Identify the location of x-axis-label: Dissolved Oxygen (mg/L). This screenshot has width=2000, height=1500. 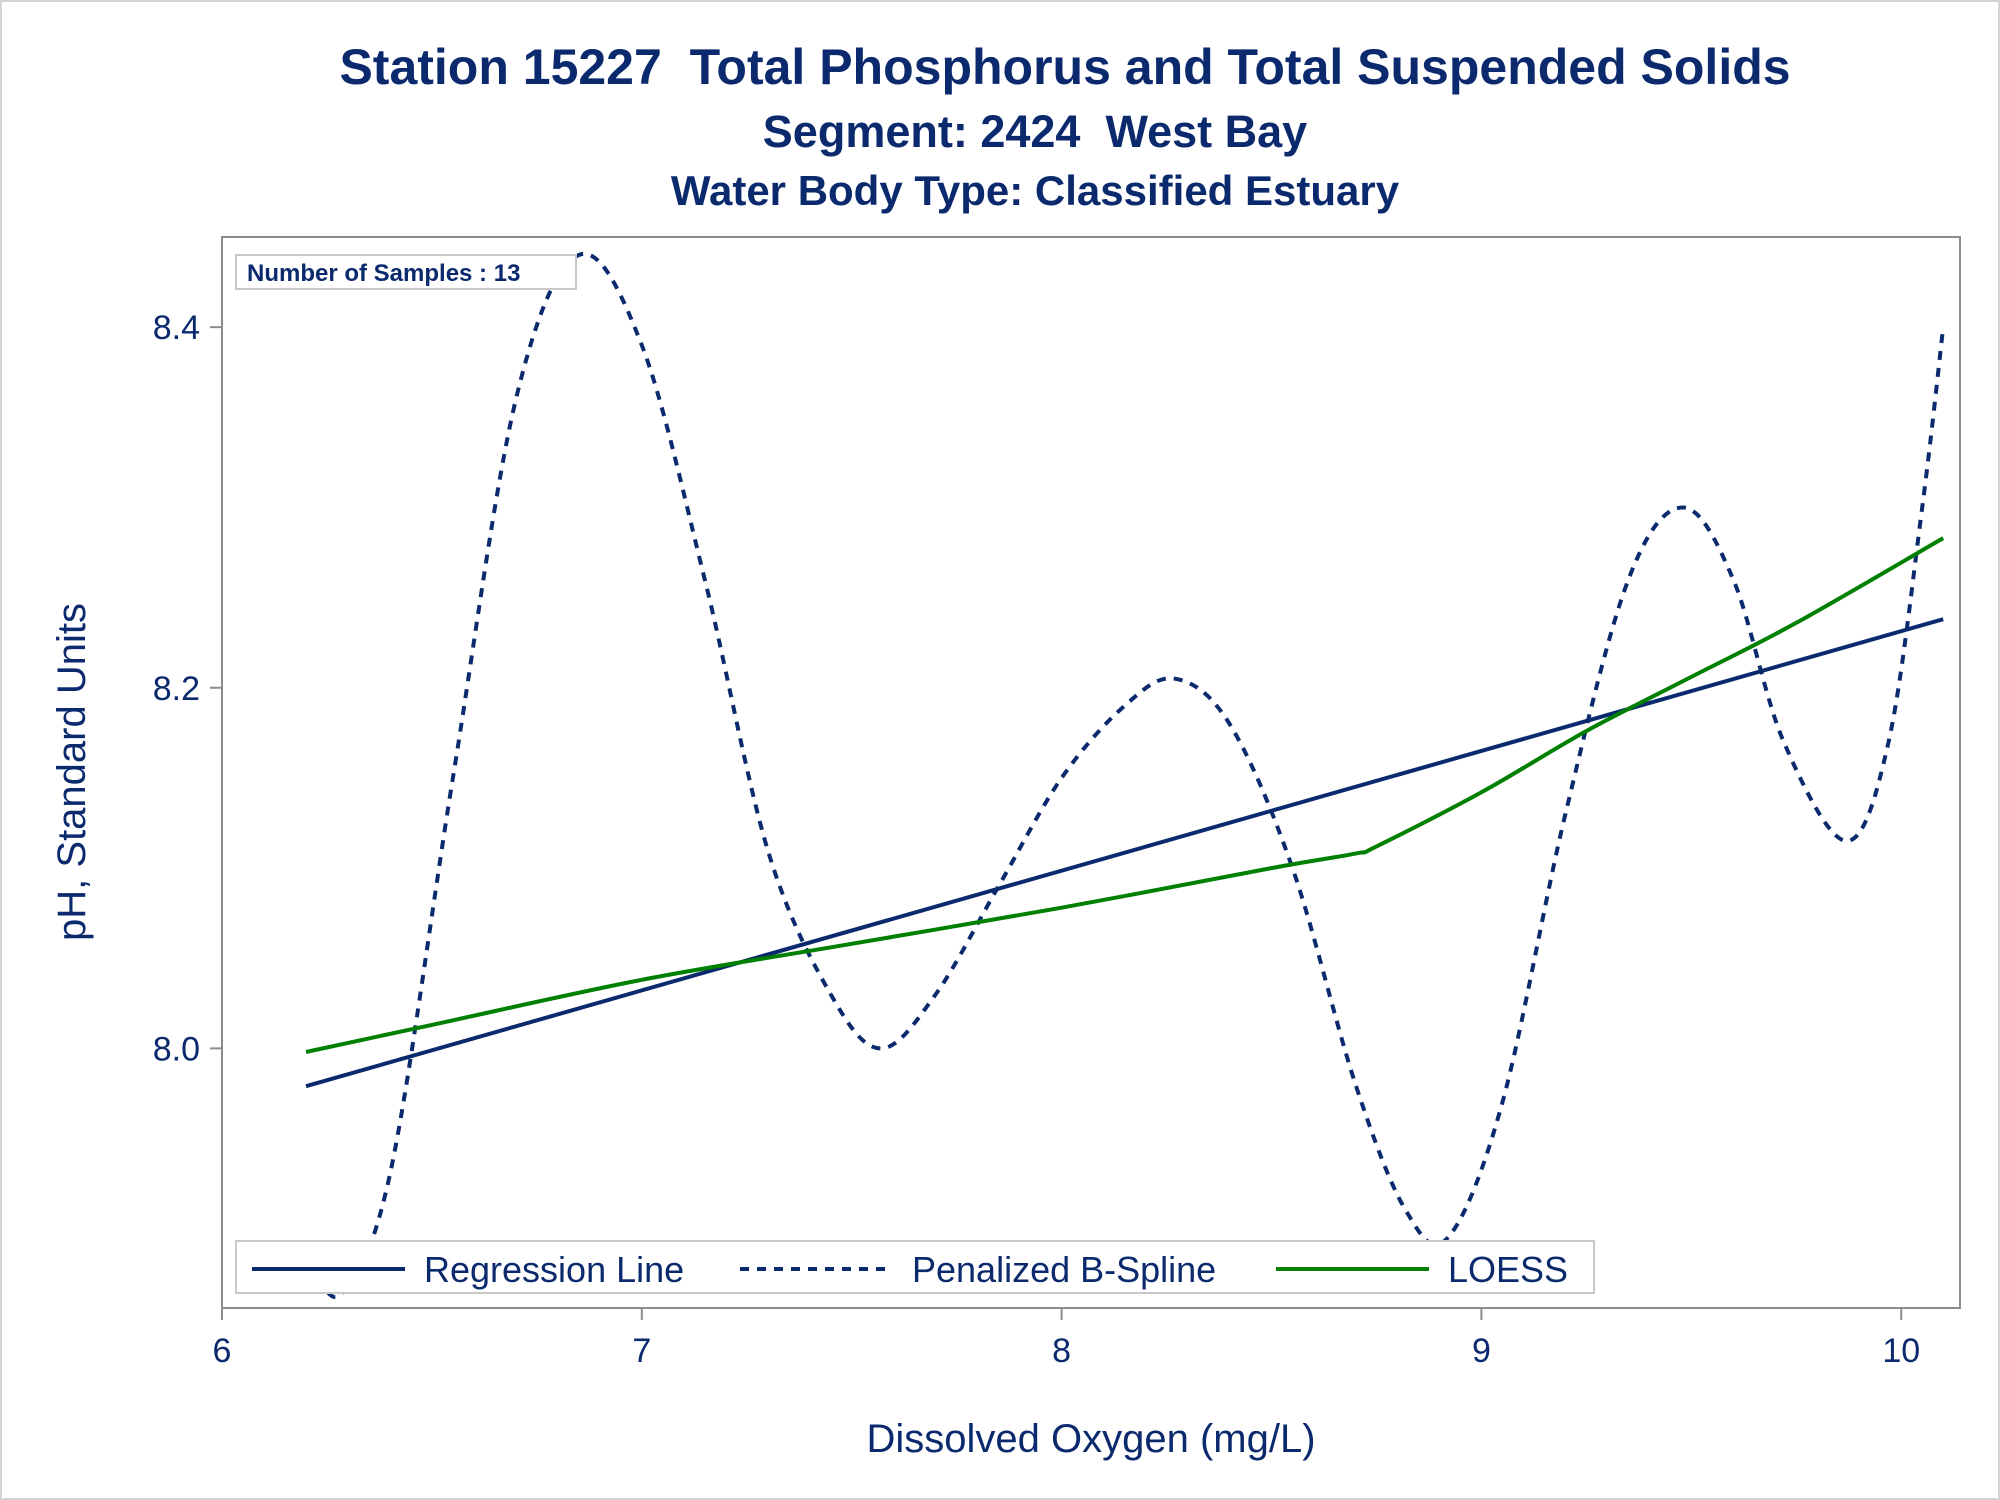
(1090, 1439).